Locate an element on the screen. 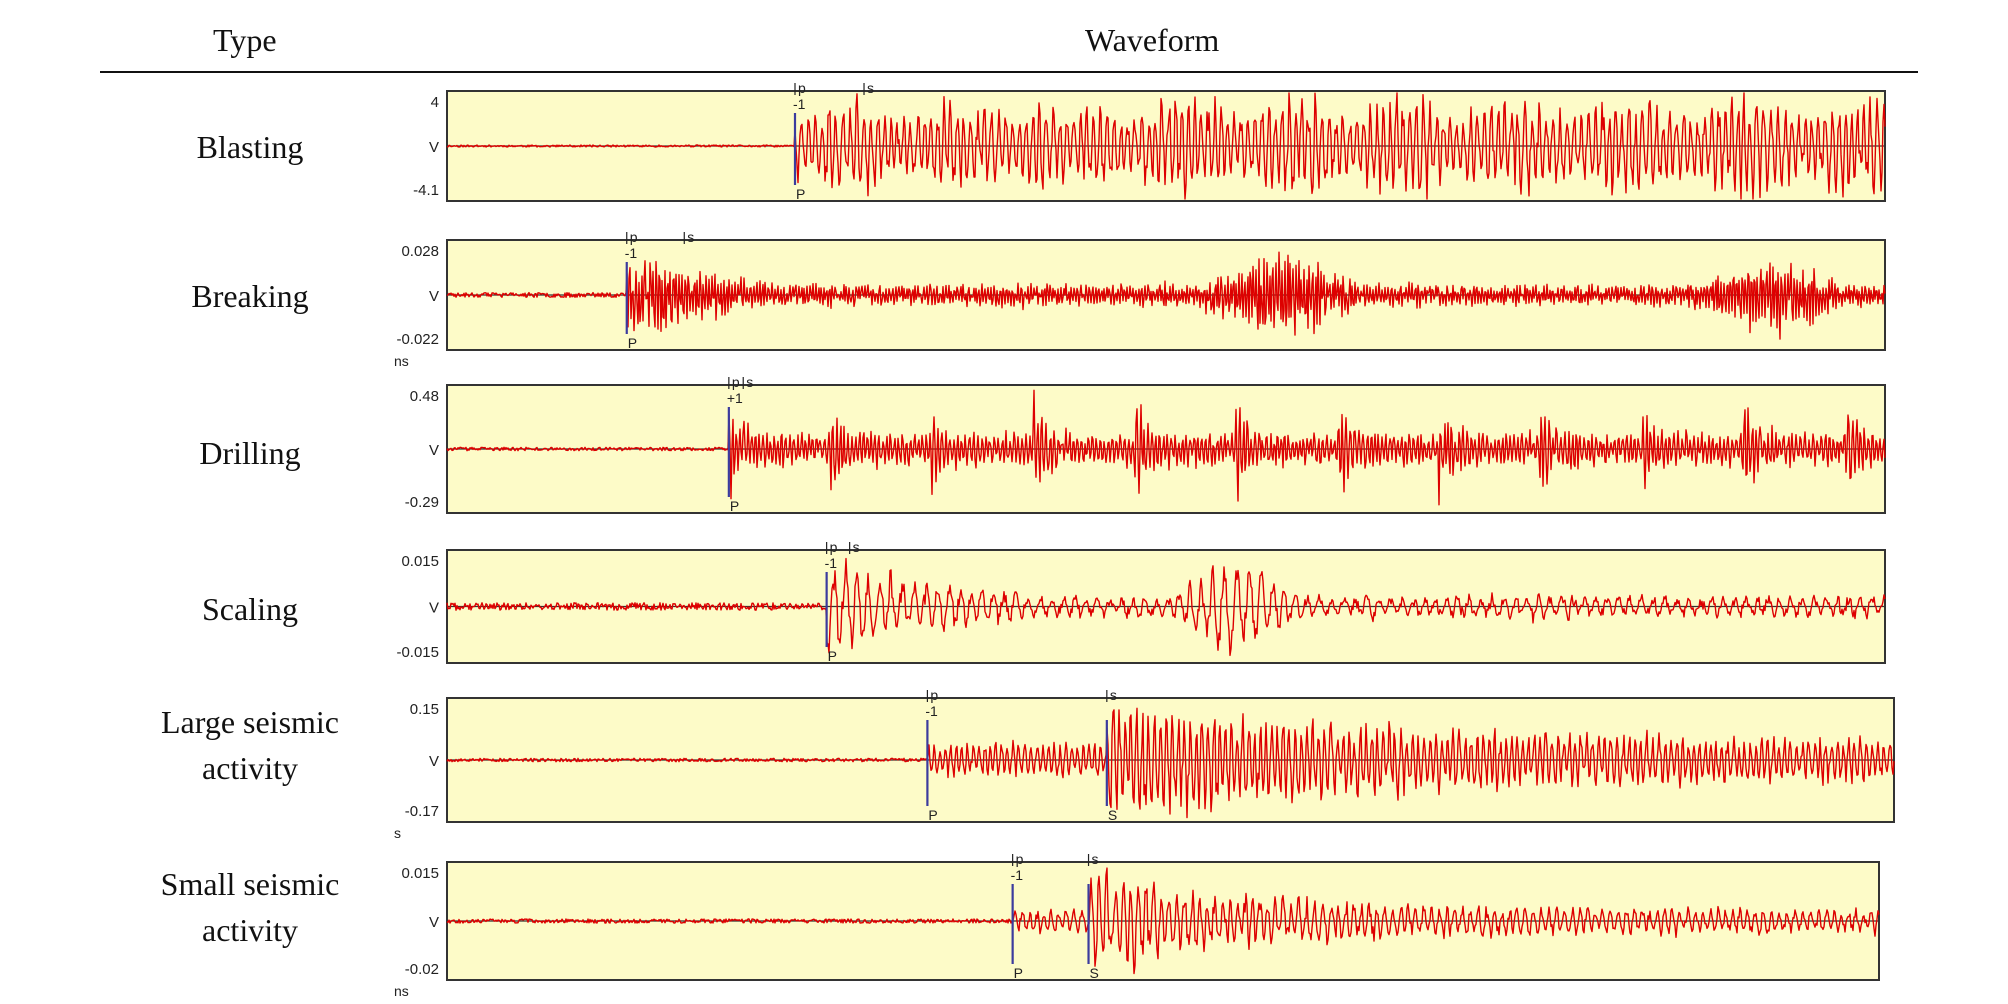 This screenshot has height=1004, width=2008. row-type-label: Small seismic activity is located at coordinates (250, 907).